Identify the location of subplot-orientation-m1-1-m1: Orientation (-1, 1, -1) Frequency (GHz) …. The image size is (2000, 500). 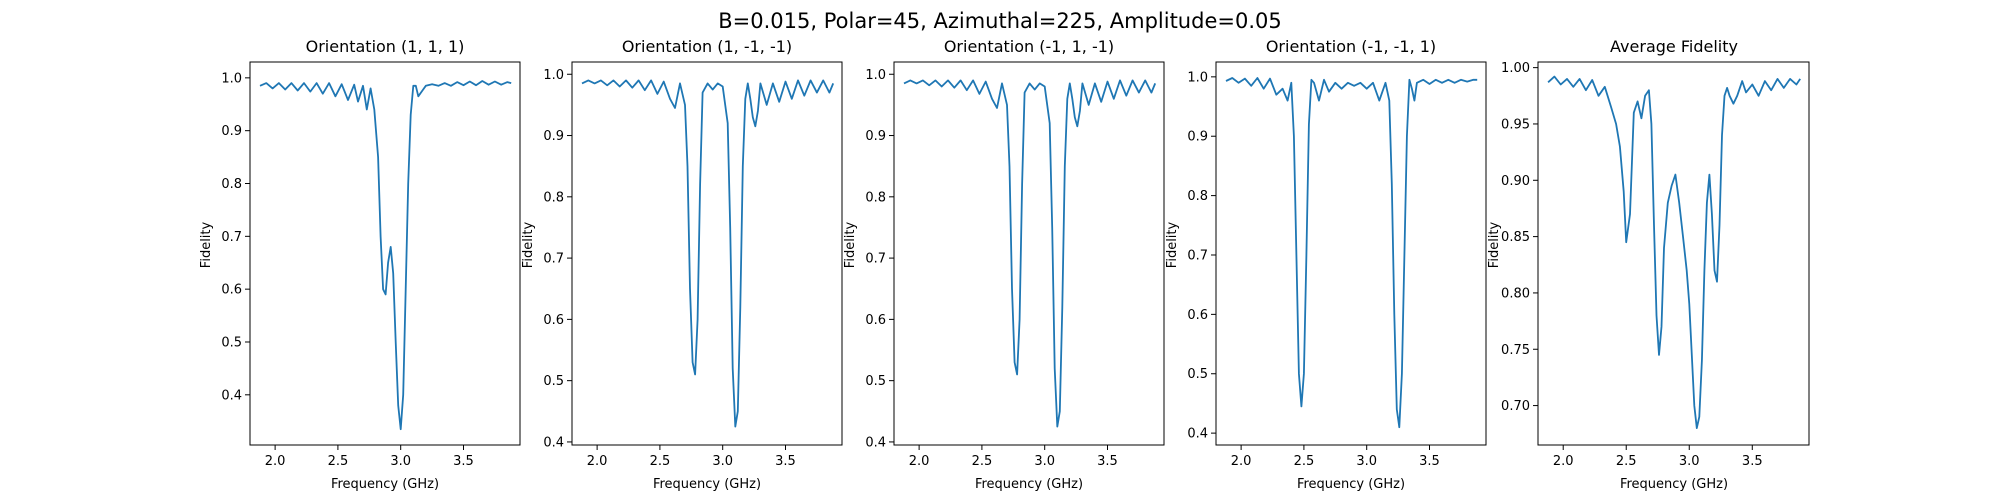
(978, 264).